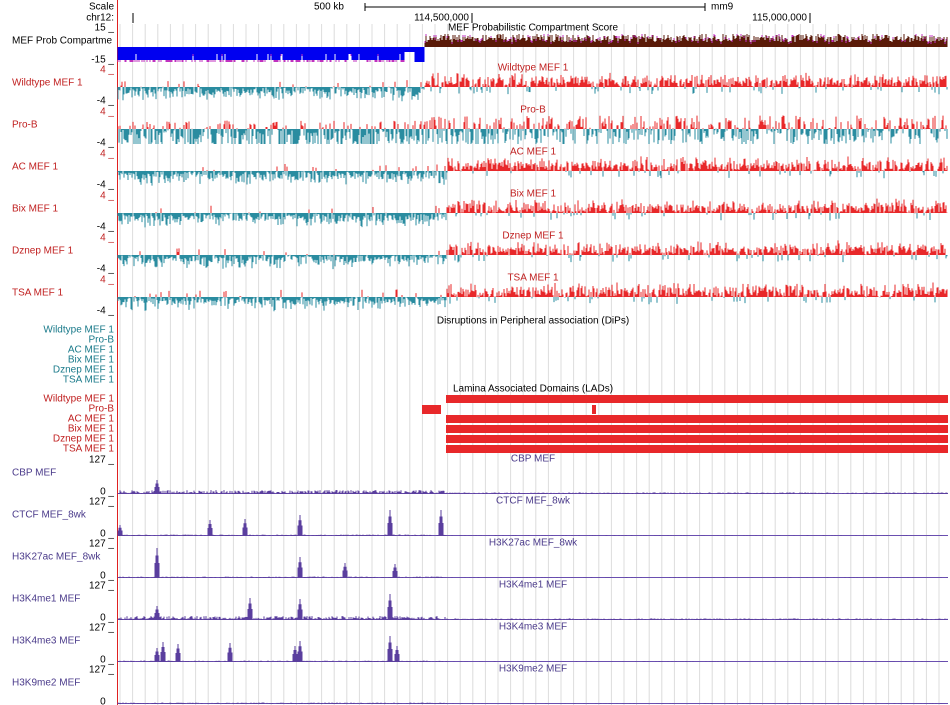 This screenshot has width=950, height=705. I want to click on track-title: H3K4me1 MEF, so click(533, 585).